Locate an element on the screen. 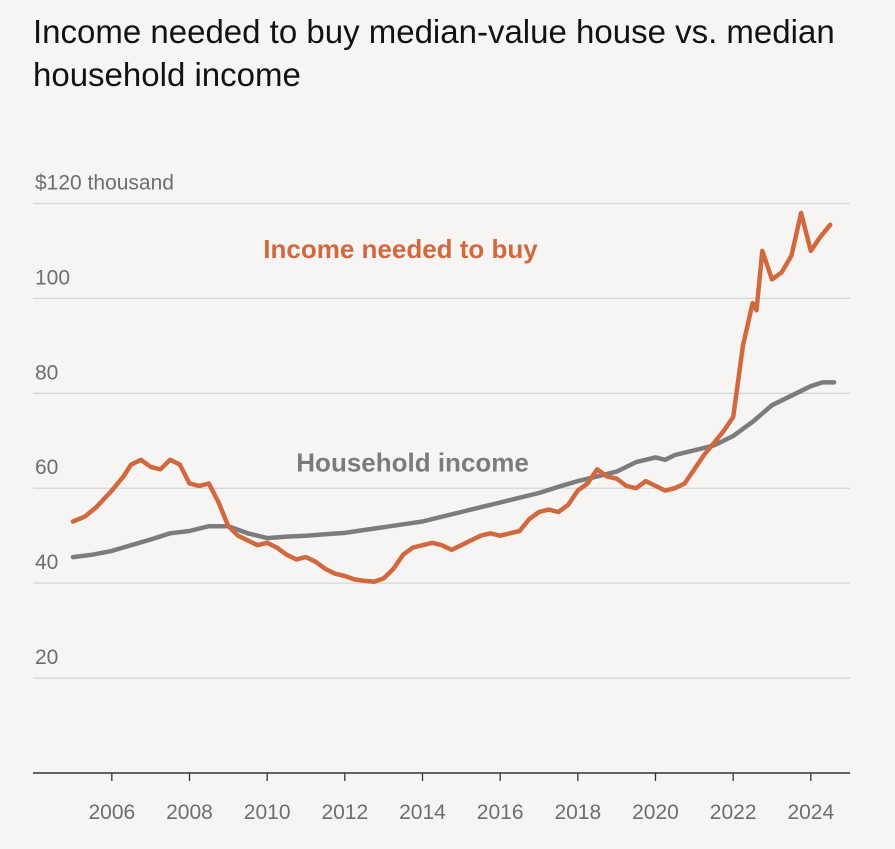 The height and width of the screenshot is (849, 895). y-tick-label-100: 100 is located at coordinates (52, 277).